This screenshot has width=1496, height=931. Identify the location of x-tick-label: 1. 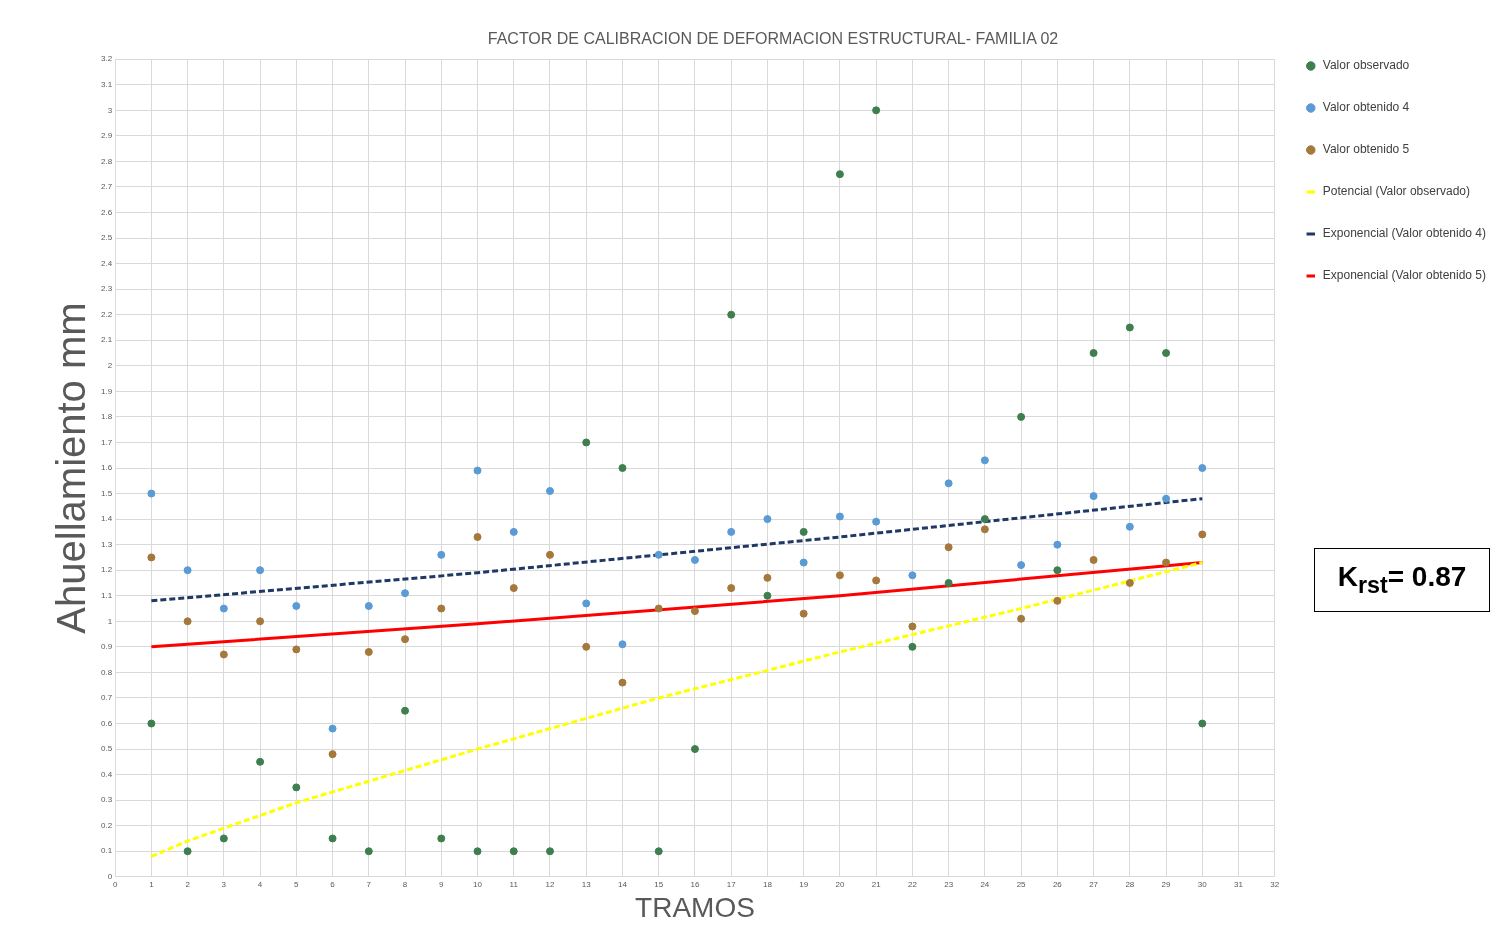
(152, 884).